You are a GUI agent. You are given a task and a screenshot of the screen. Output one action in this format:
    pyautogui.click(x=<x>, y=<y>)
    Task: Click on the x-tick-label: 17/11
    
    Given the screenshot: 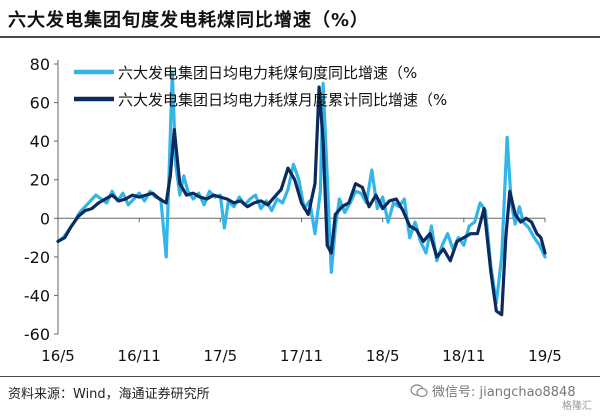 What is the action you would take?
    pyautogui.click(x=301, y=356)
    